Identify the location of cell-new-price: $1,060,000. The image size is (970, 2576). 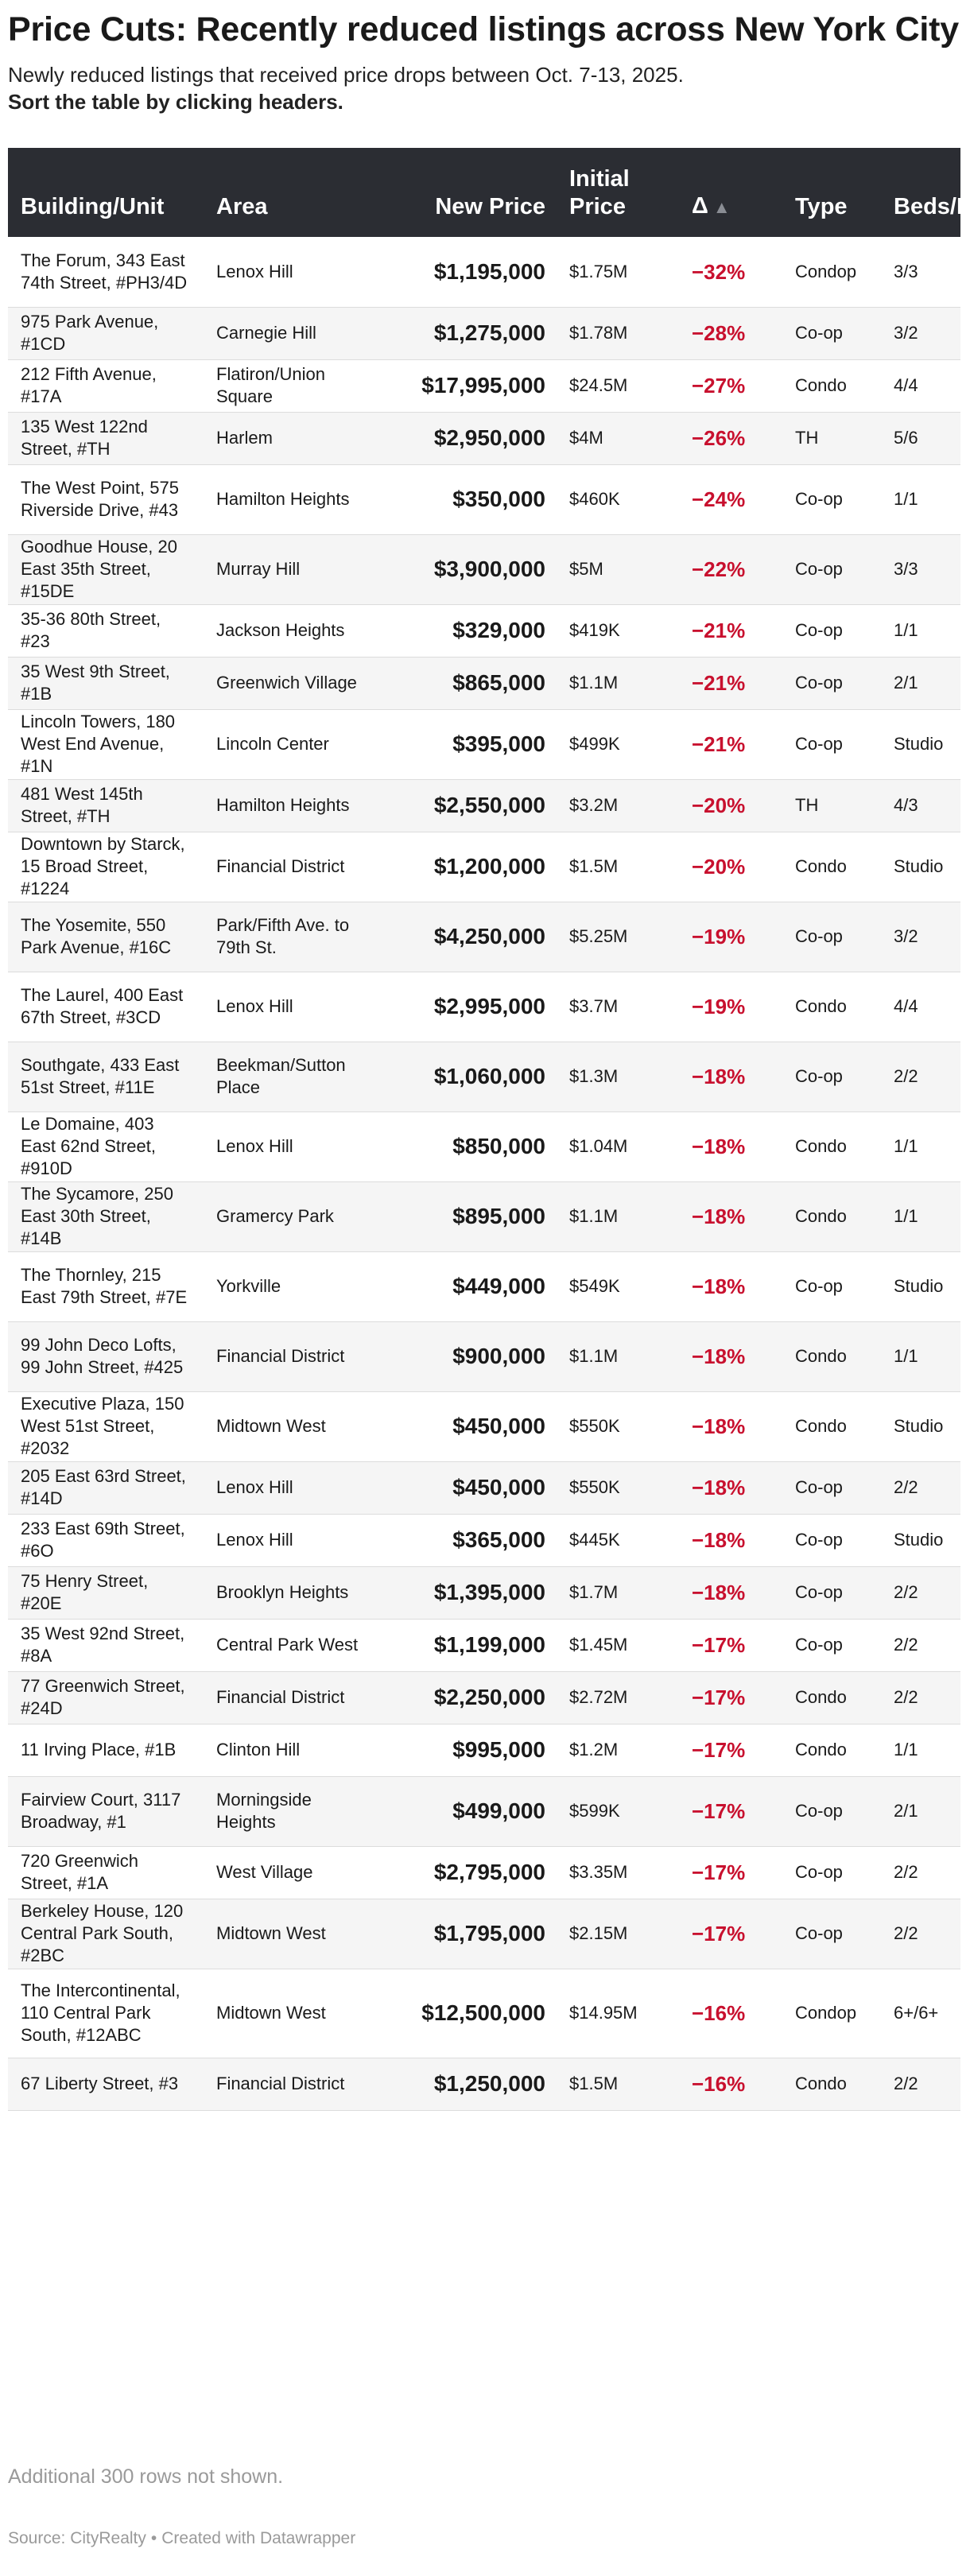
(471, 1077).